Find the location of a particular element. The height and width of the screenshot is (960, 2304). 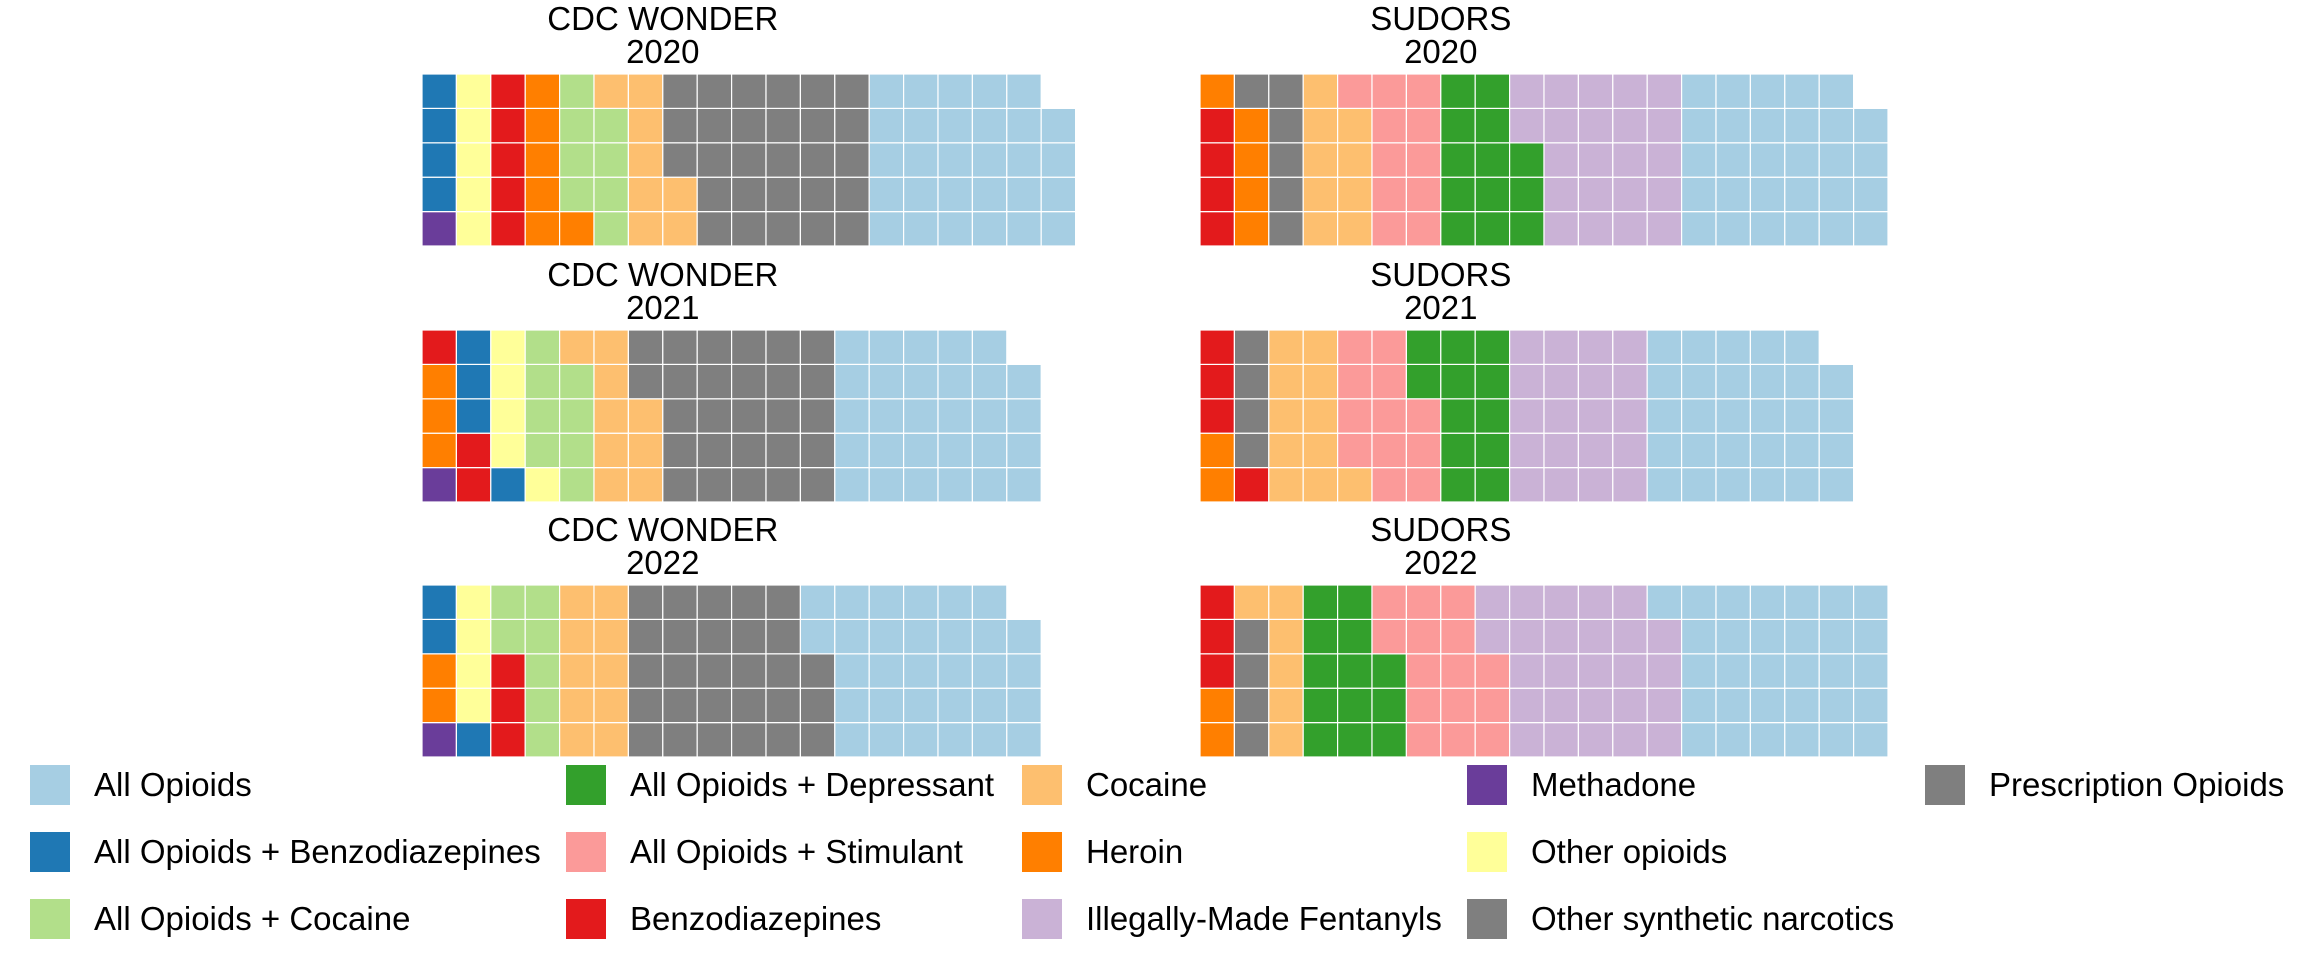

panel-year-title: 2020 is located at coordinates (663, 51).